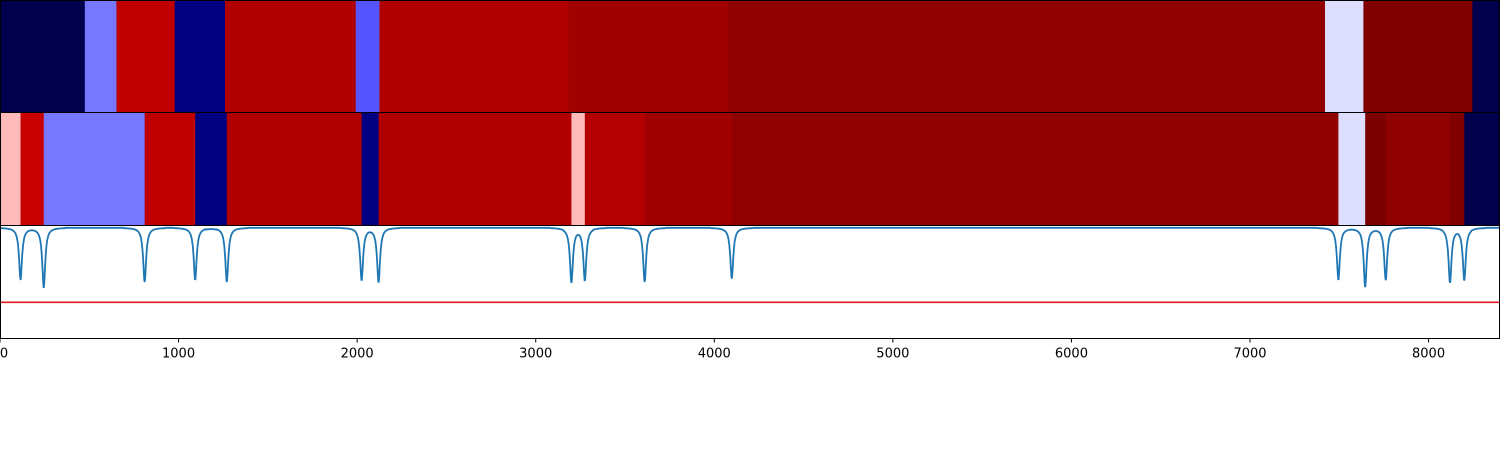 This screenshot has width=1500, height=450. What do you see at coordinates (892, 354) in the screenshot?
I see `x-tick-label-5: 5000` at bounding box center [892, 354].